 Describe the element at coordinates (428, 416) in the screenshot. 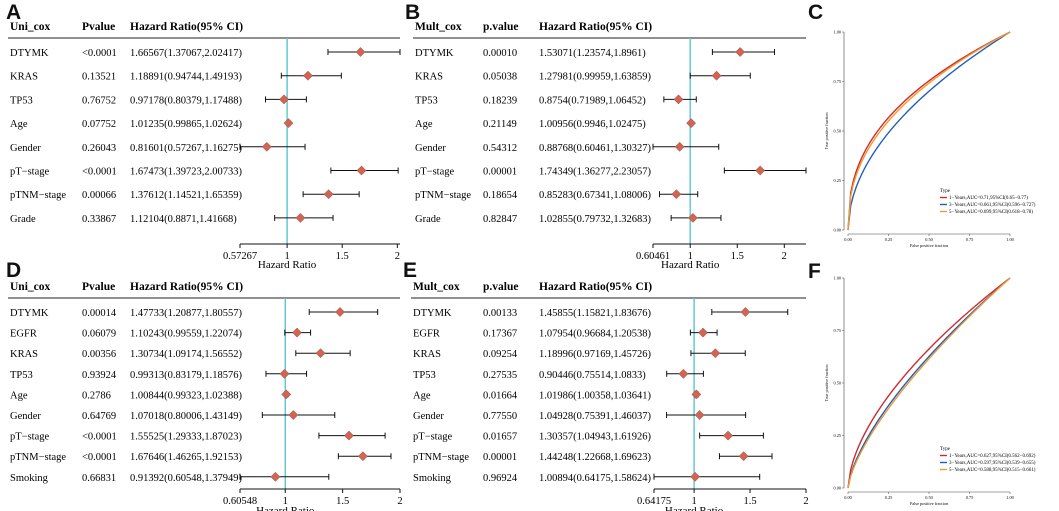

I see `row-name: Gender` at that location.